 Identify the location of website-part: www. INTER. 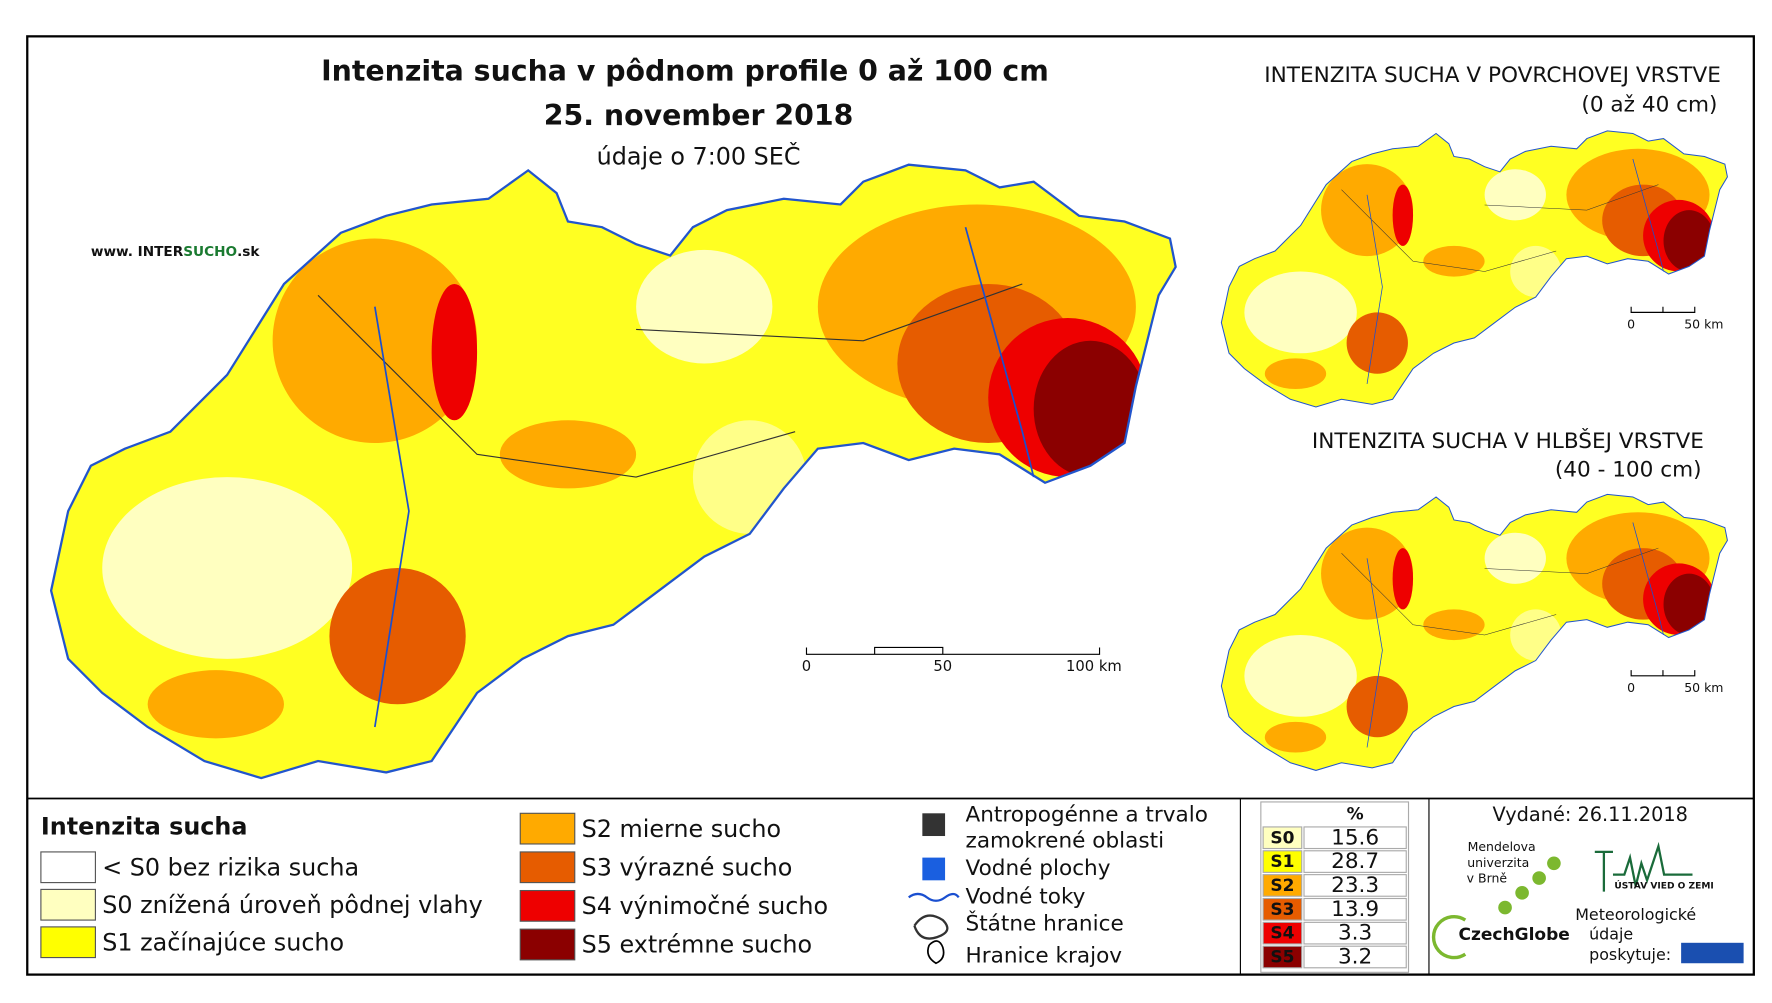
(137, 252).